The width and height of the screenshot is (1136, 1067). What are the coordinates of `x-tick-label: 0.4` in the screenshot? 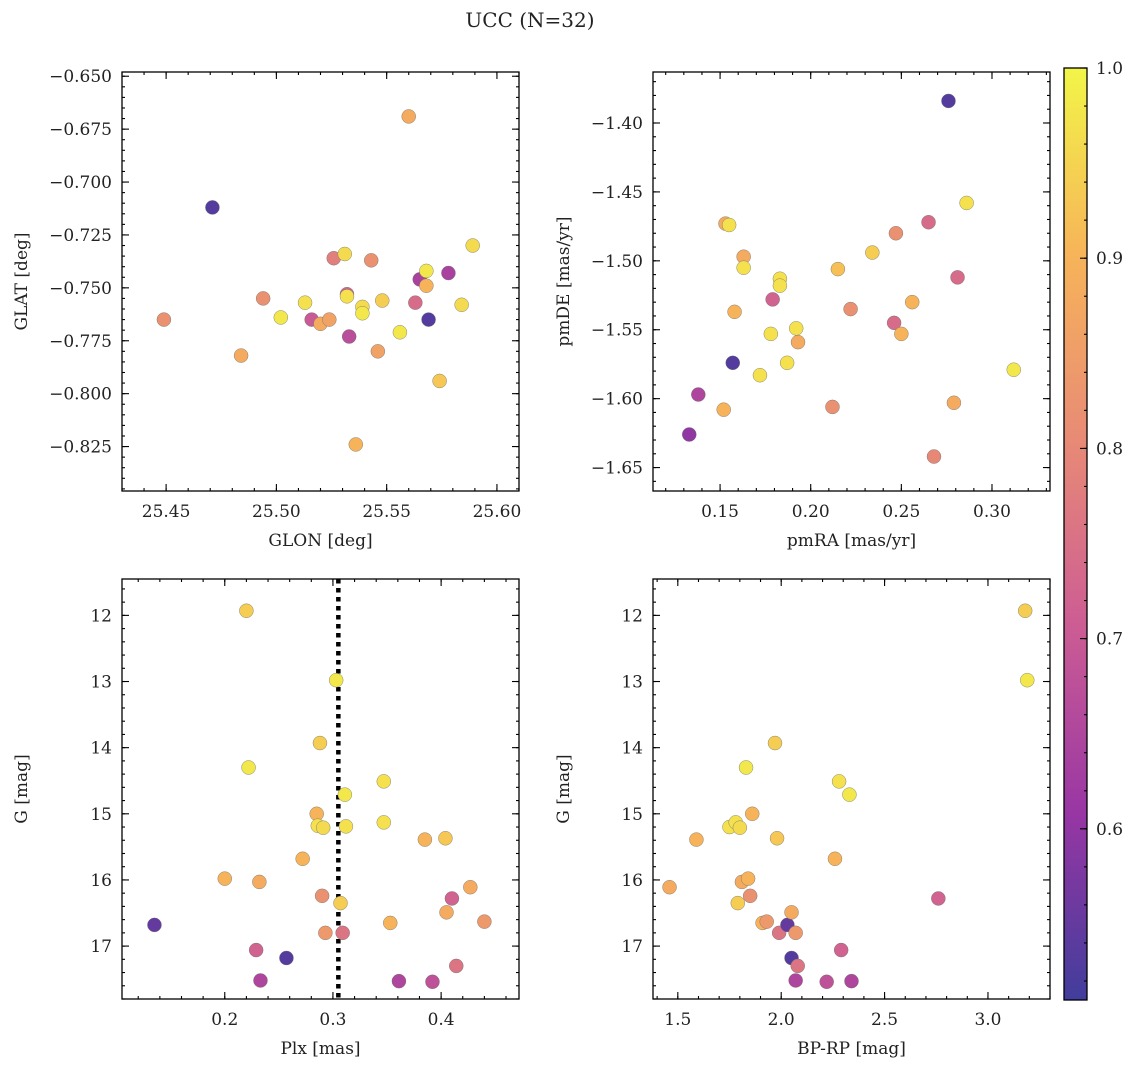 It's located at (441, 1020).